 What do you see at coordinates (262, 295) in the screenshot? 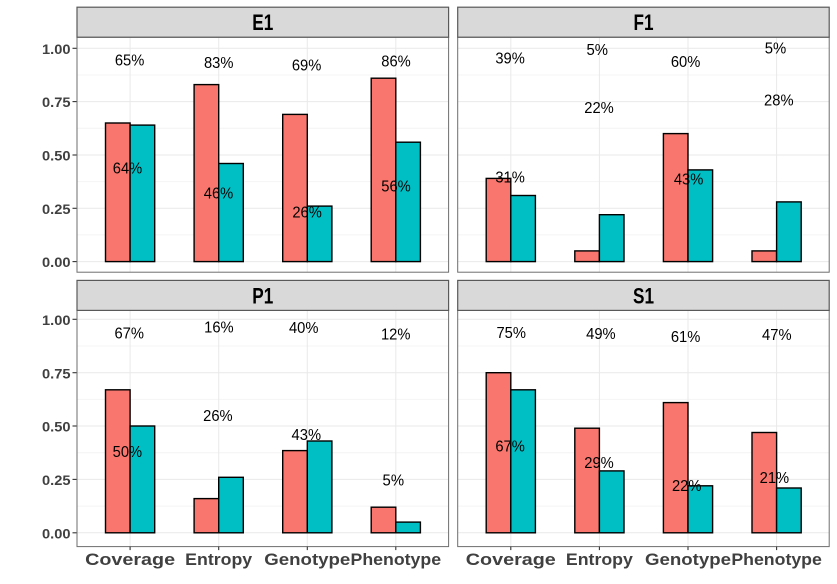
I see `svg-text: P1` at bounding box center [262, 295].